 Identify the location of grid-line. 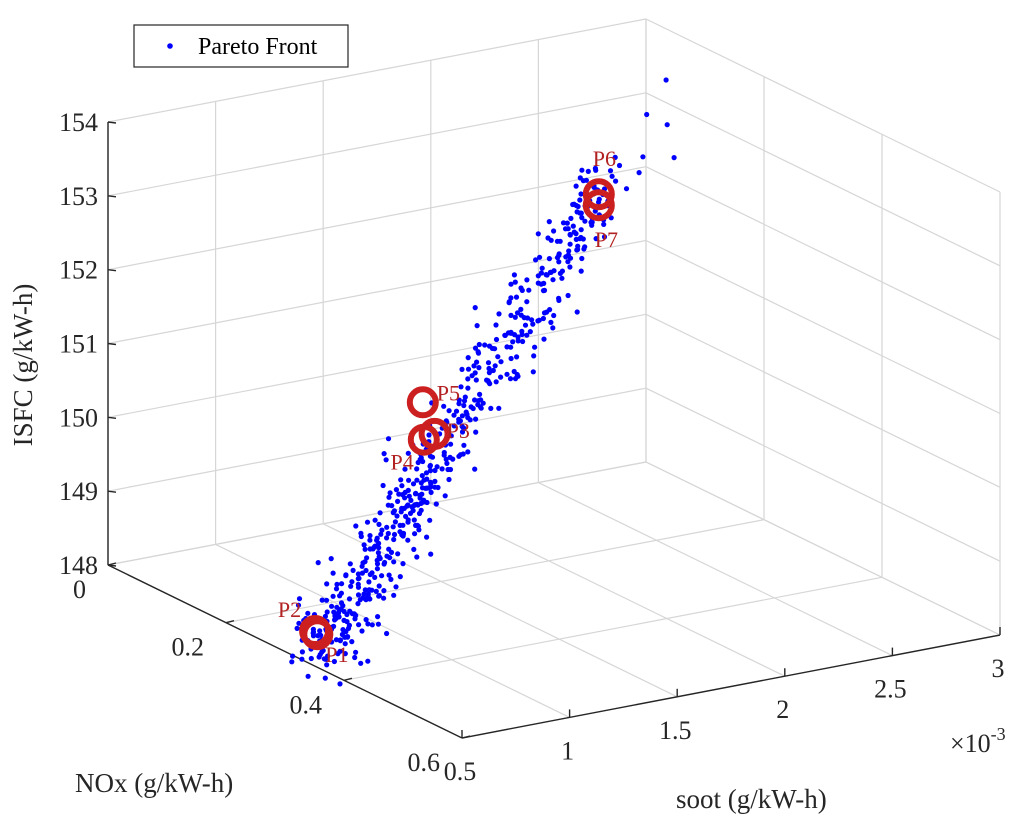
(823, 253).